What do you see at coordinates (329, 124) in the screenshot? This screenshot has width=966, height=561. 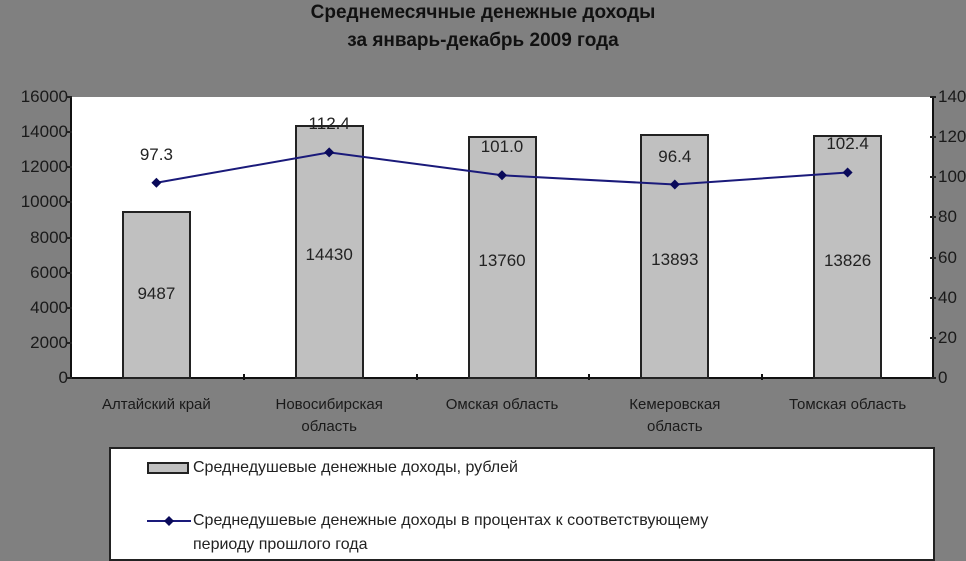 I see `line-value-label: 112.4` at bounding box center [329, 124].